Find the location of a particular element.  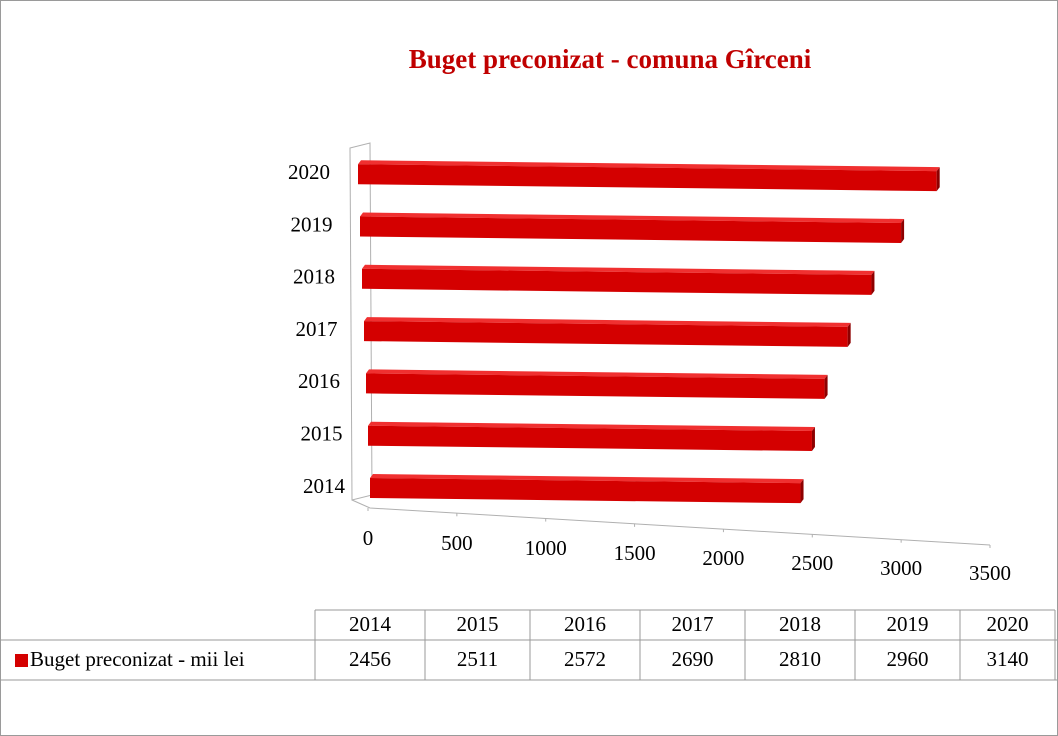

x-tick-label: 1000 is located at coordinates (546, 548).